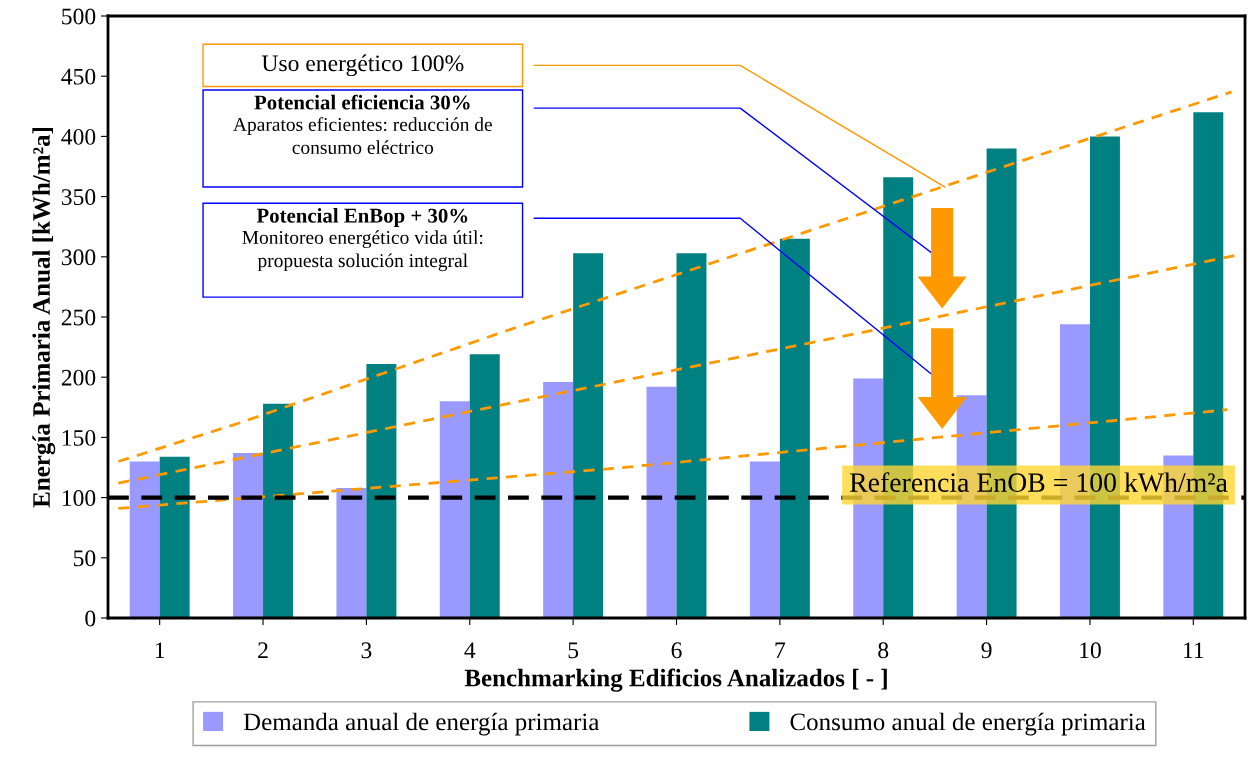 The image size is (1249, 758). I want to click on y-tick-label: 500, so click(79, 16).